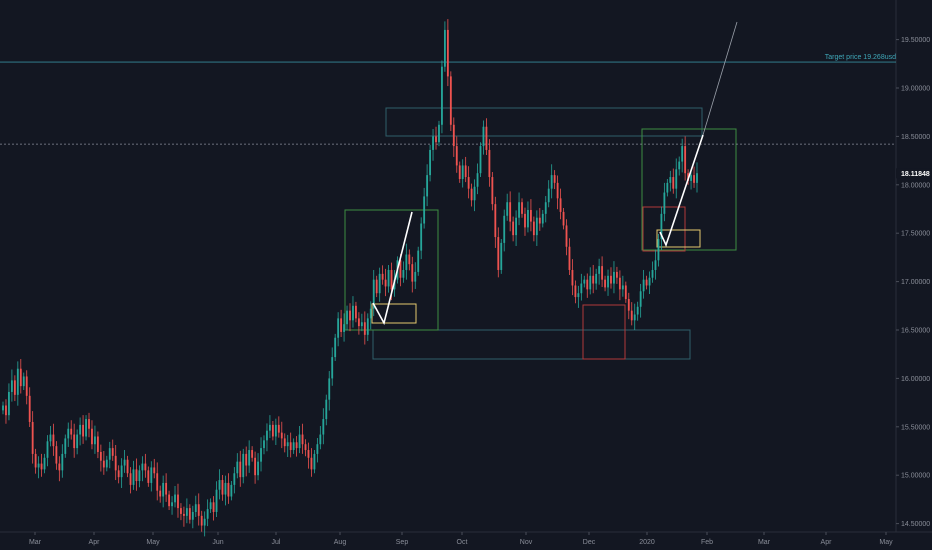 This screenshot has width=932, height=550. I want to click on support-zone-box, so click(531, 344).